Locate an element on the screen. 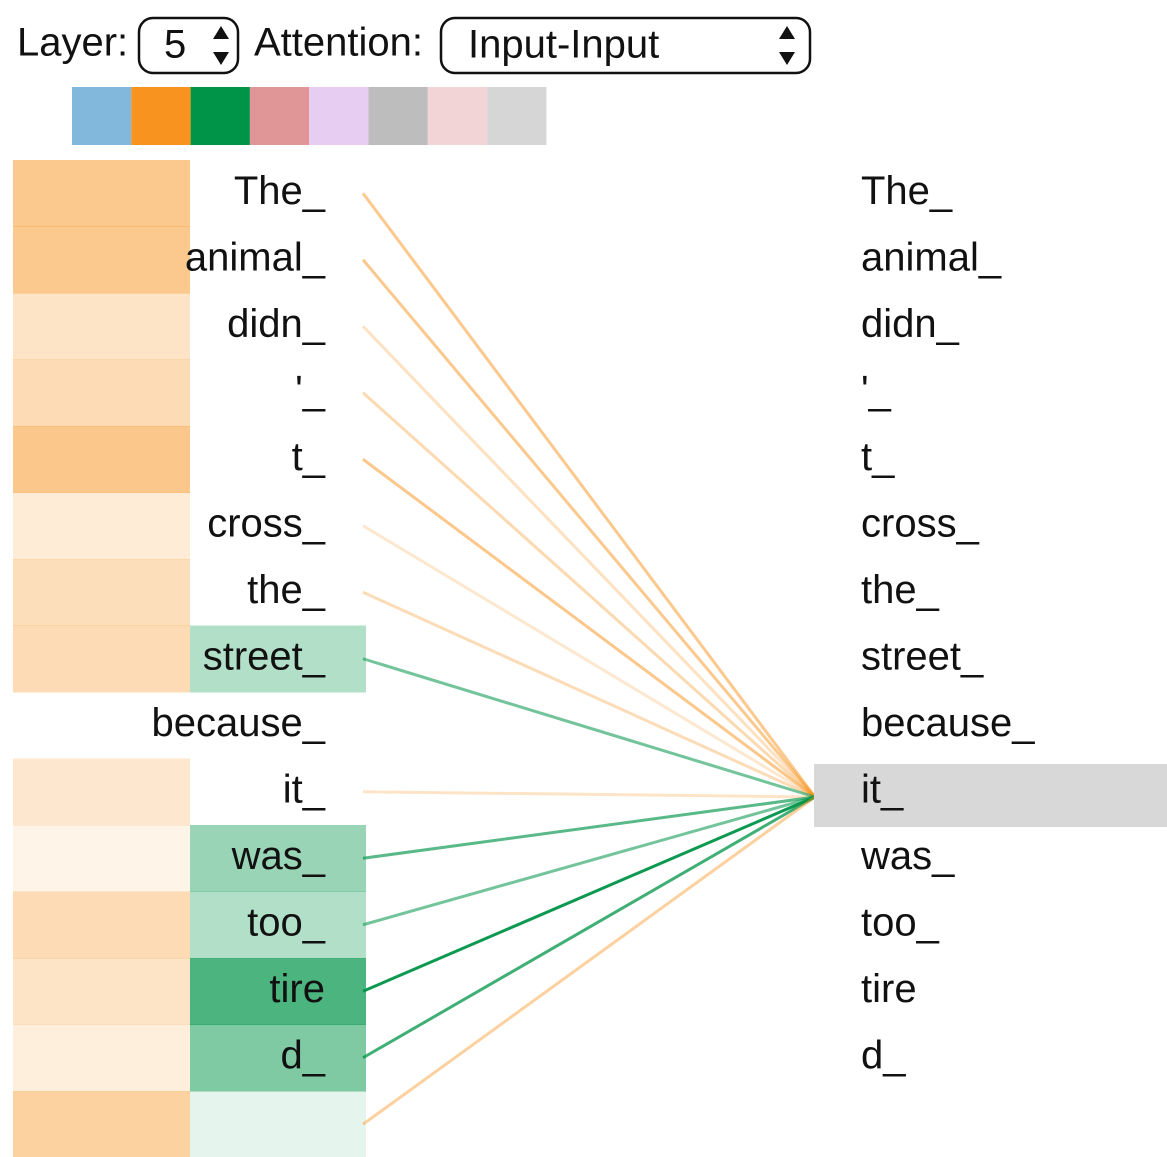  attention-value: Input-Input is located at coordinates (563, 45).